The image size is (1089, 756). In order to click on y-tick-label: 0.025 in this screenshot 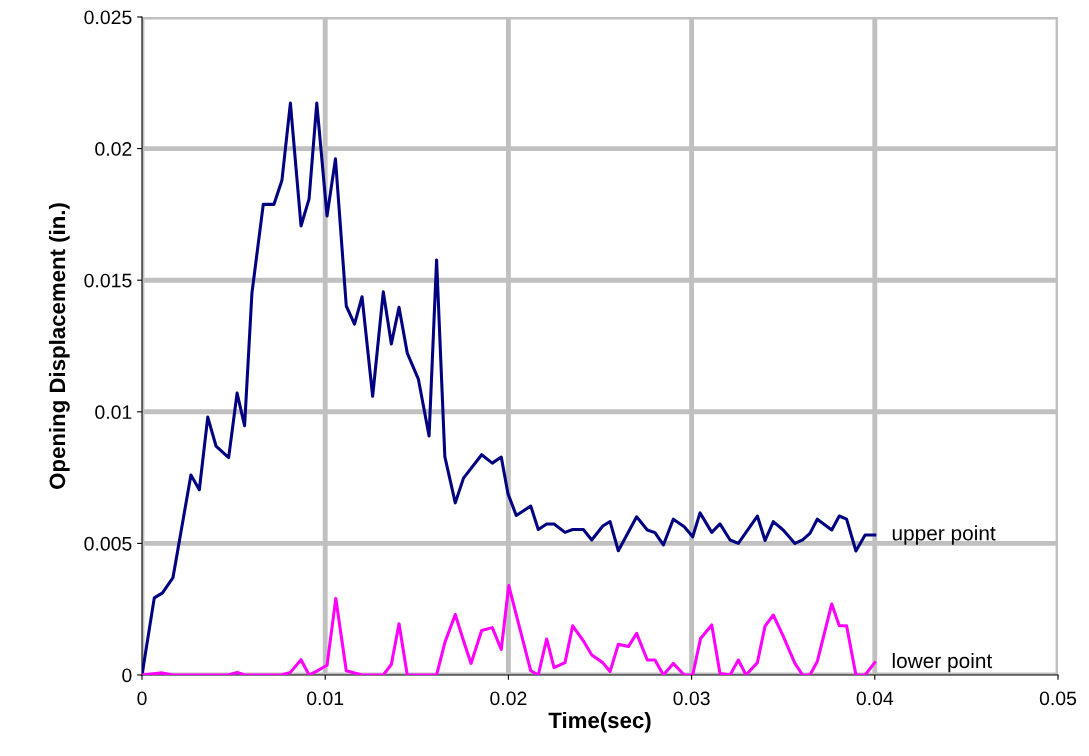, I will do `click(108, 17)`.